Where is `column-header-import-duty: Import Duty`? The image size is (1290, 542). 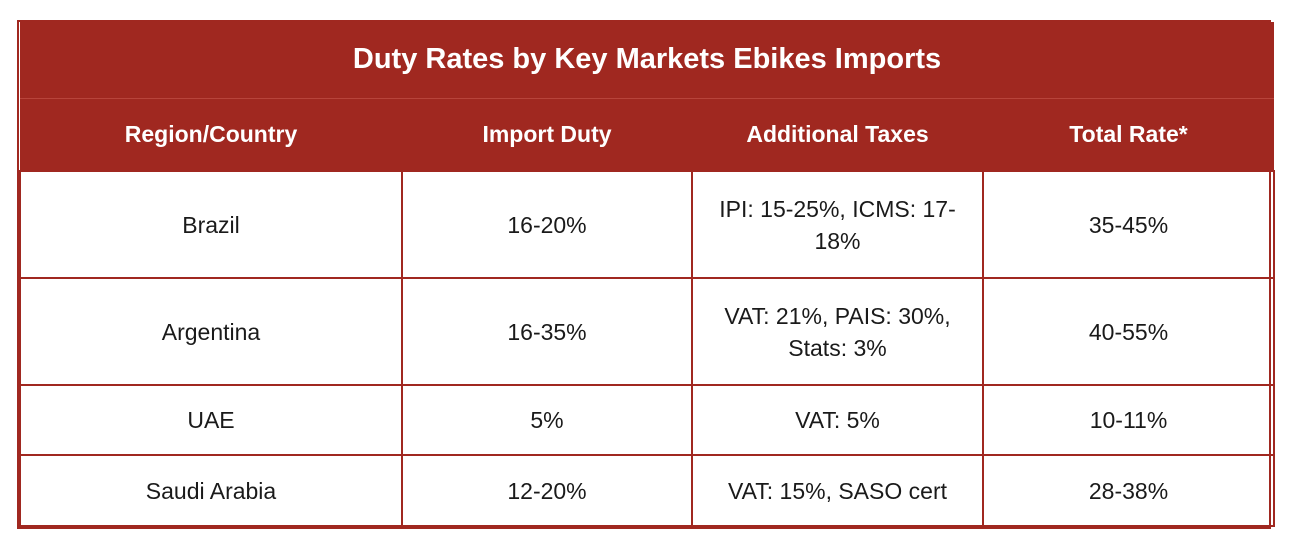
column-header-import-duty: Import Duty is located at coordinates (547, 134).